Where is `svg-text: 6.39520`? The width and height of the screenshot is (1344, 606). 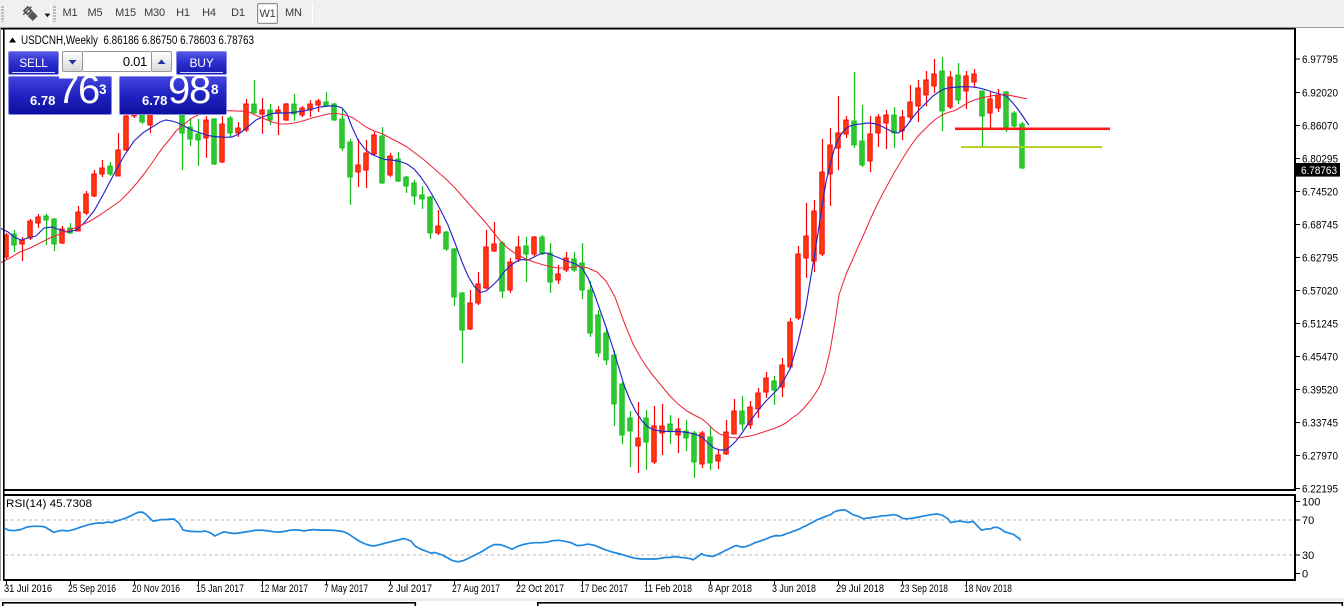 svg-text: 6.39520 is located at coordinates (1320, 391).